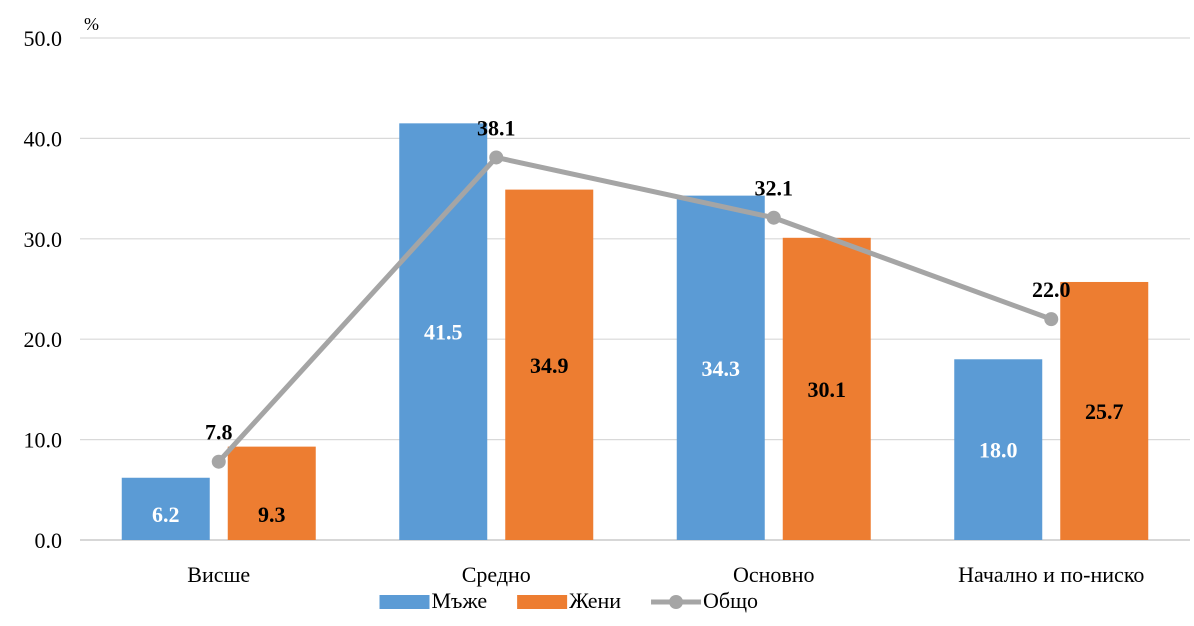  Describe the element at coordinates (774, 188) in the screenshot. I see `line-data-label: 32.1` at that location.